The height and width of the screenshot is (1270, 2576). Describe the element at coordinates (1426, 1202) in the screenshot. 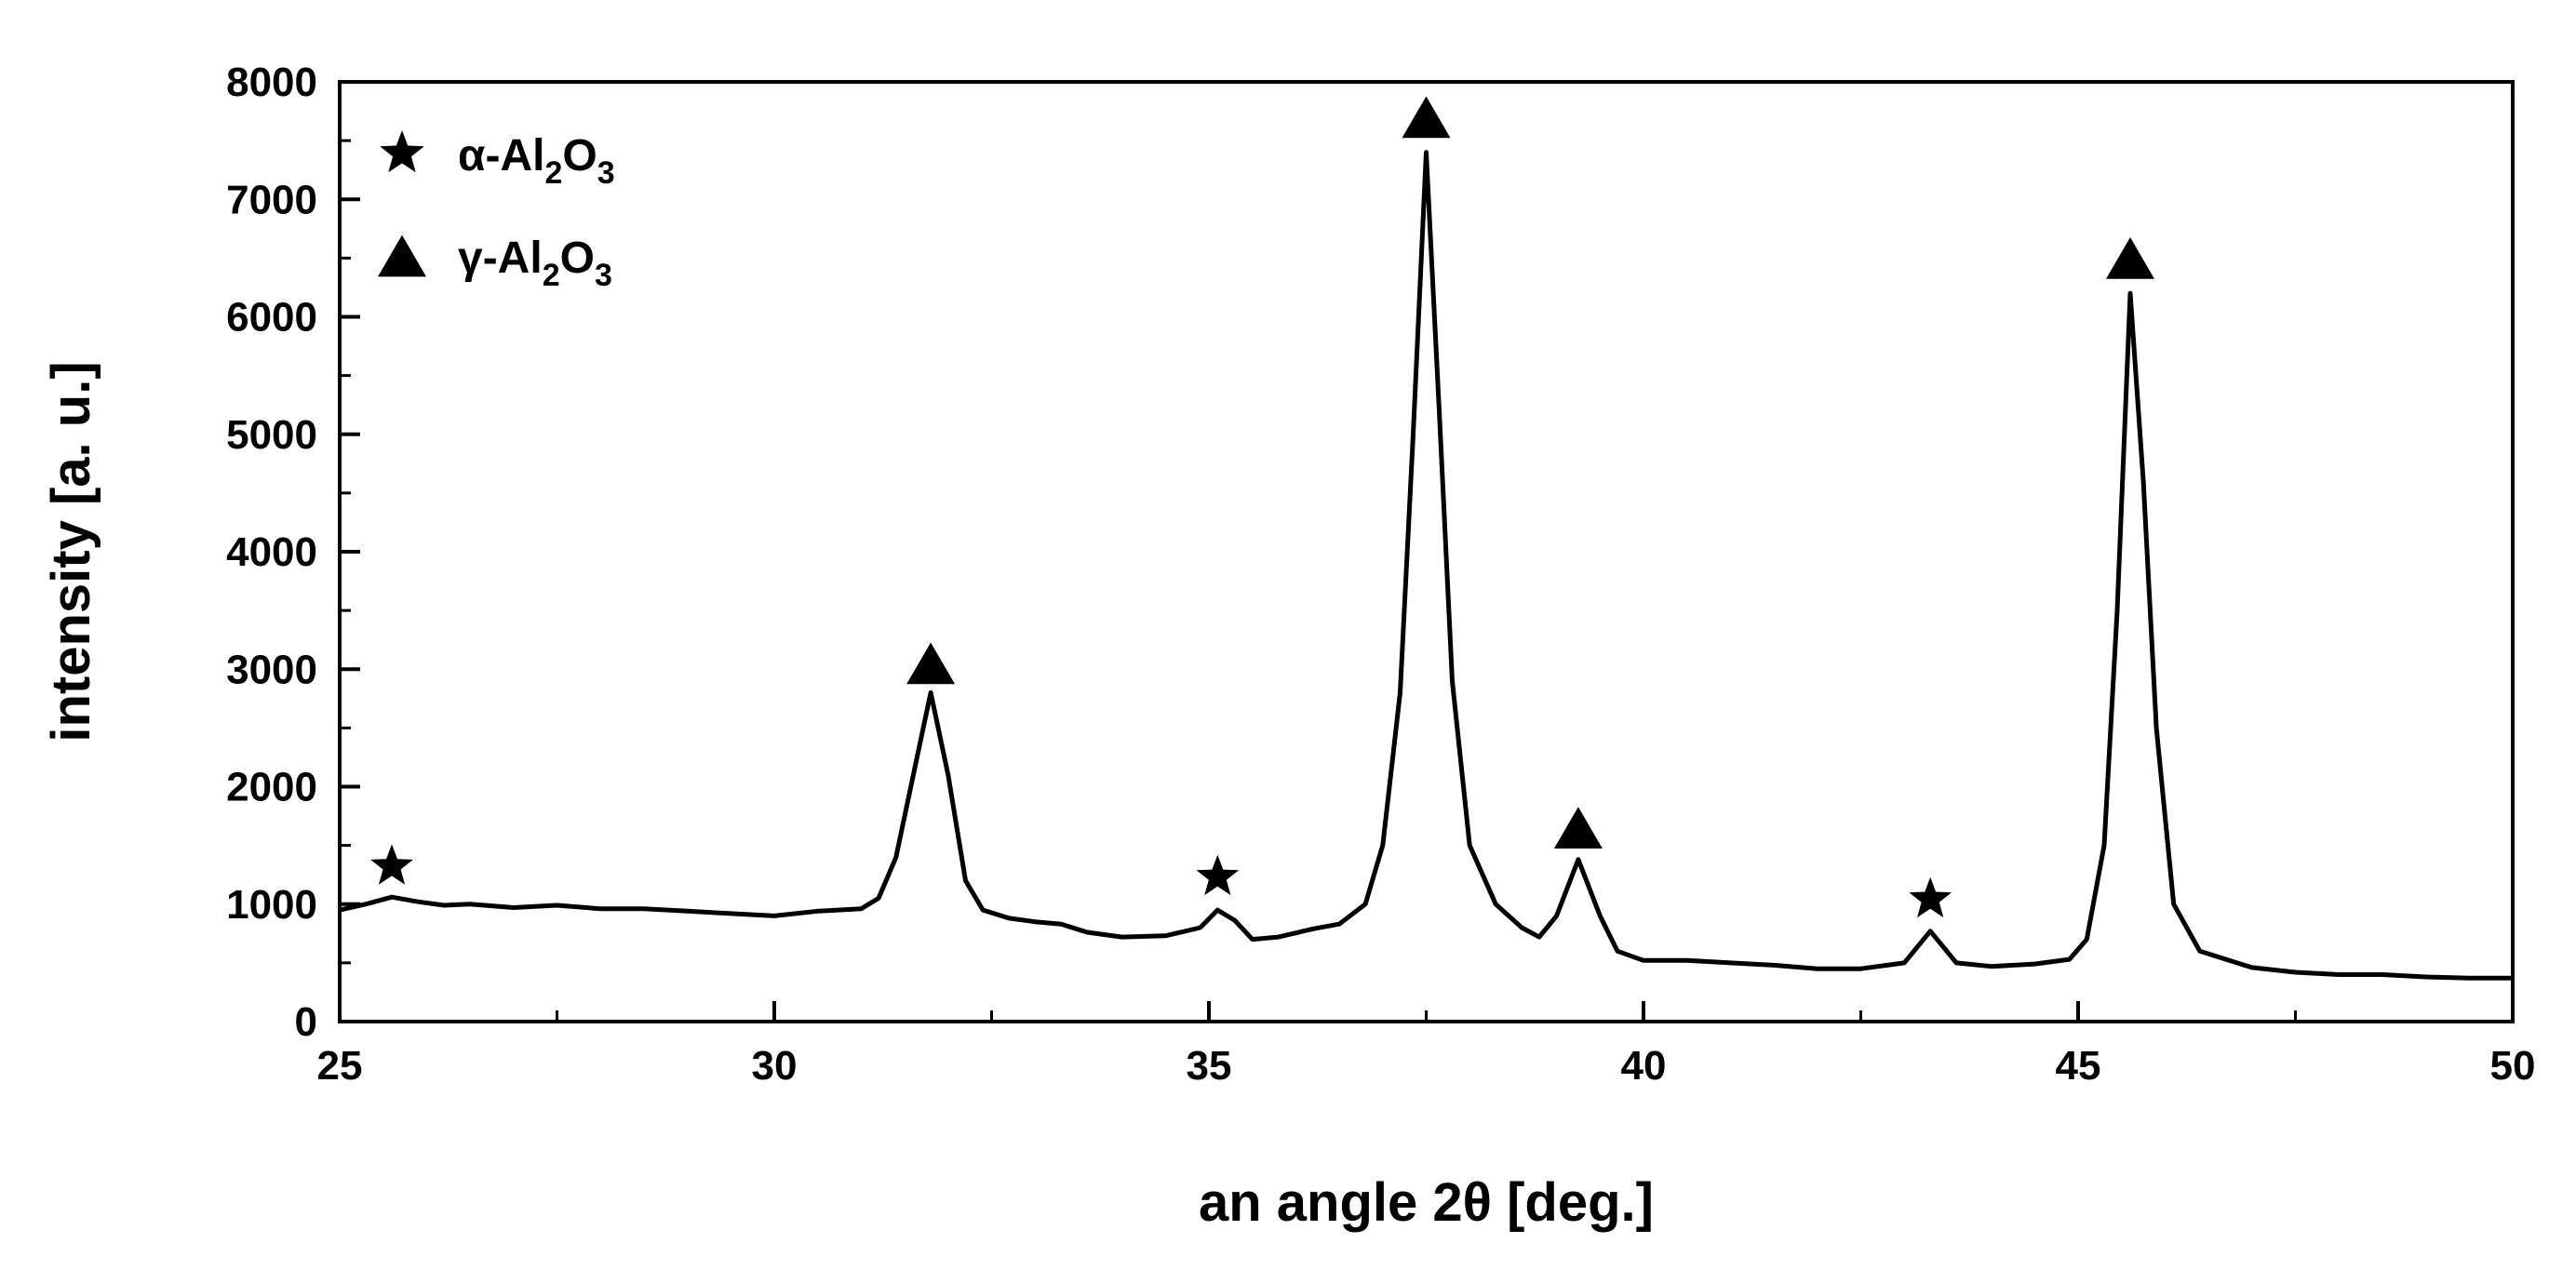

I see `x-axis-label: an angle 2θ [deg.]` at that location.